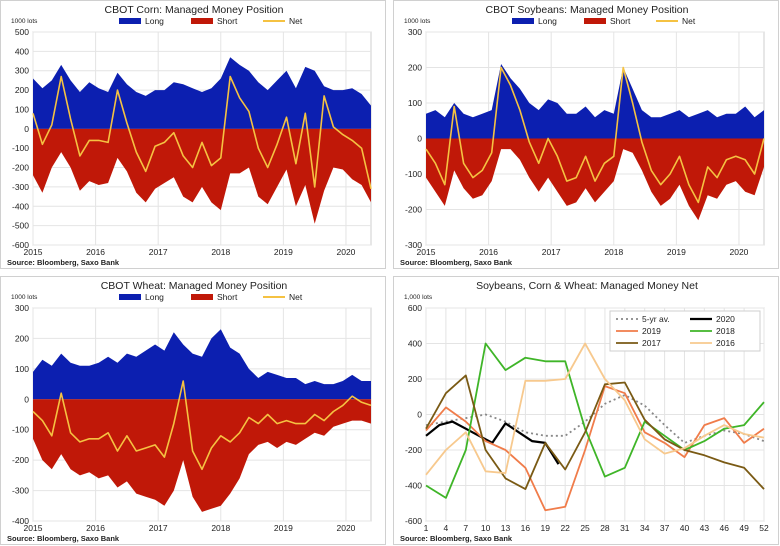  What do you see at coordinates (595, 448) in the screenshot?
I see `series-line-2019` at bounding box center [595, 448].